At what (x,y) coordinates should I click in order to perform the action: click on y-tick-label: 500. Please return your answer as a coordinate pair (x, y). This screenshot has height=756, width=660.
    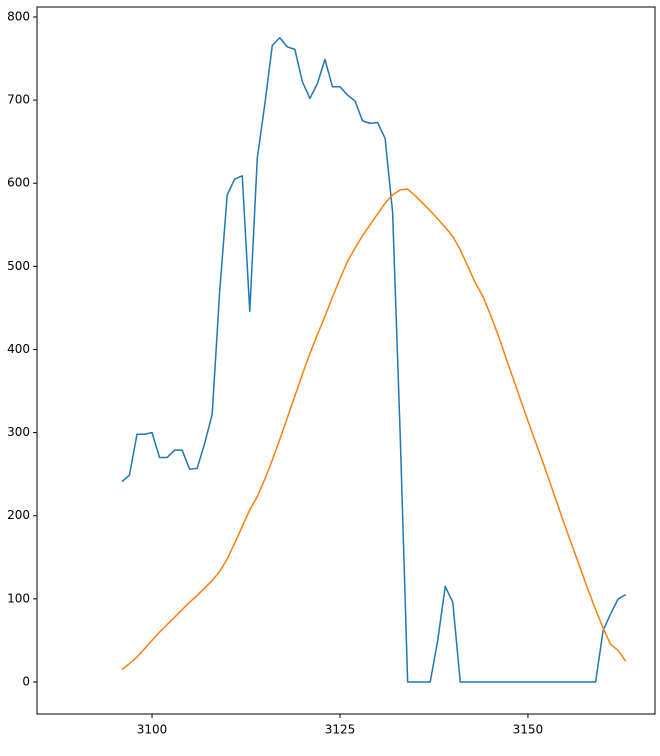
    Looking at the image, I should click on (18, 266).